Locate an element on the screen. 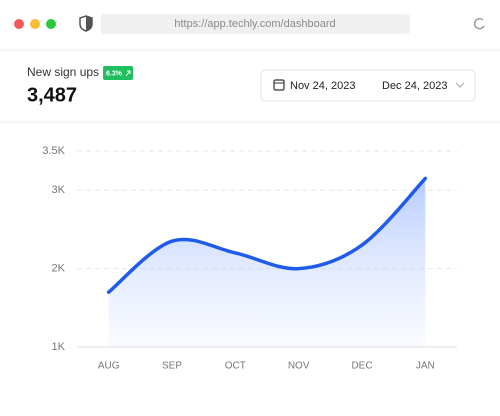 Image resolution: width=500 pixels, height=416 pixels. reload-icon is located at coordinates (479, 23).